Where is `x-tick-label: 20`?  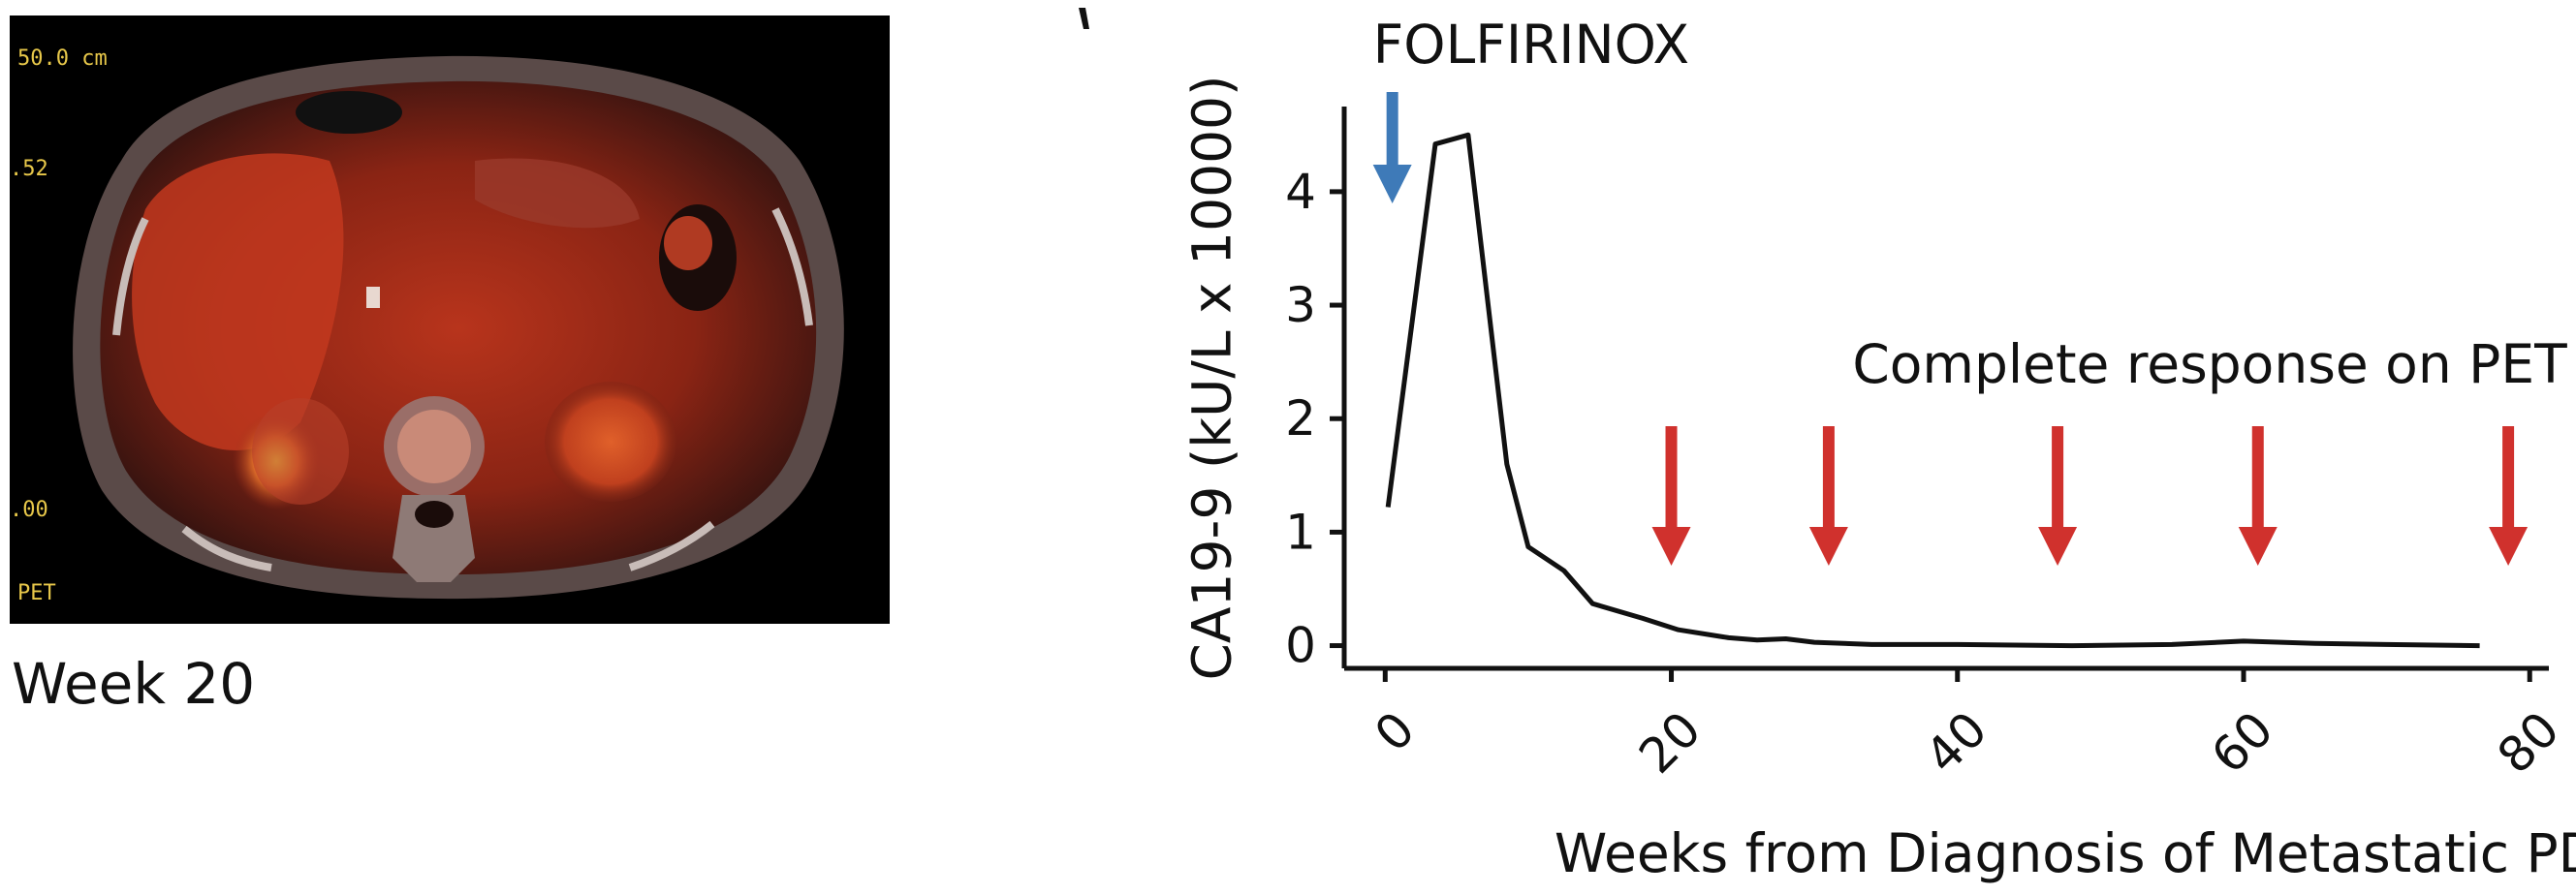 x-tick-label: 20 is located at coordinates (1670, 743).